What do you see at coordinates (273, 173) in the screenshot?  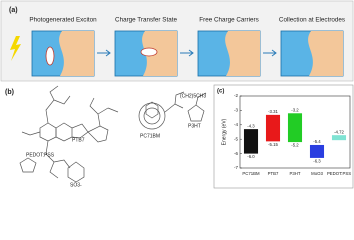 I see `x-tick-label: PTB7` at bounding box center [273, 173].